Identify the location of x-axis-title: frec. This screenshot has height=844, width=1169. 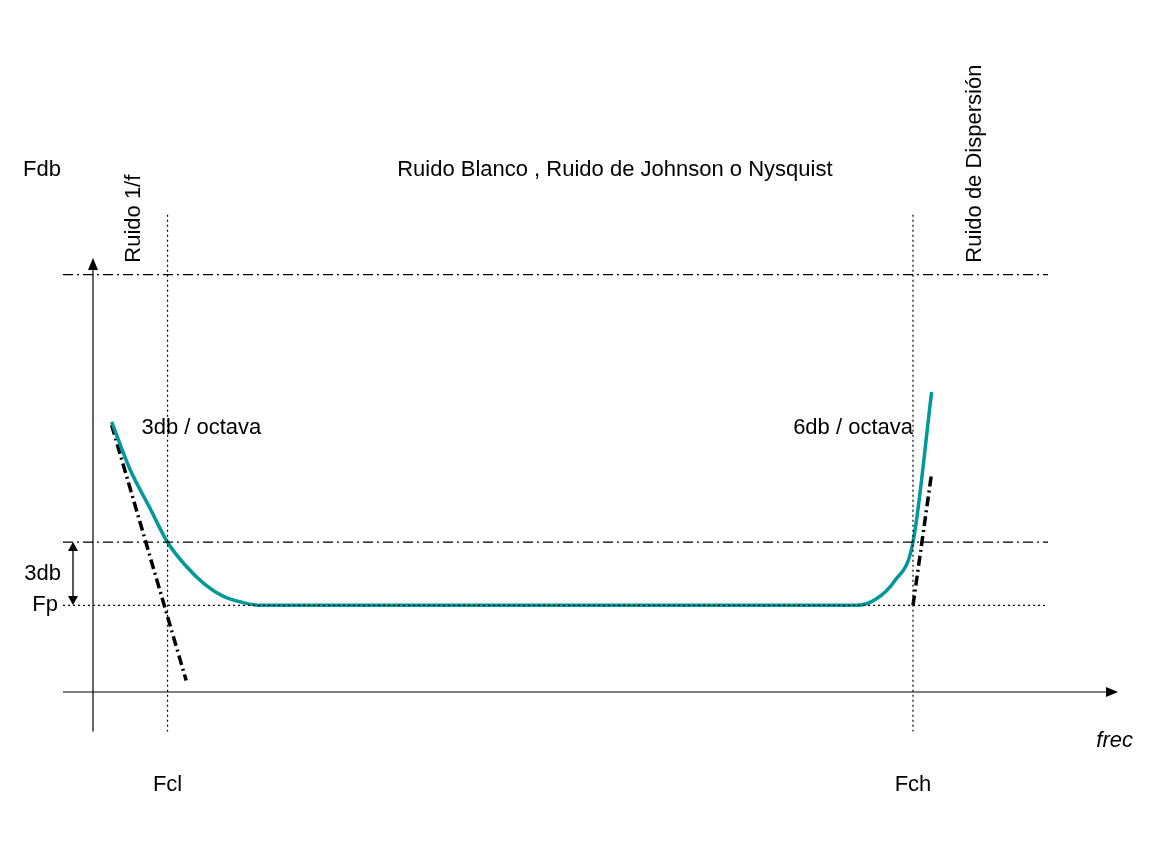
(1114, 740).